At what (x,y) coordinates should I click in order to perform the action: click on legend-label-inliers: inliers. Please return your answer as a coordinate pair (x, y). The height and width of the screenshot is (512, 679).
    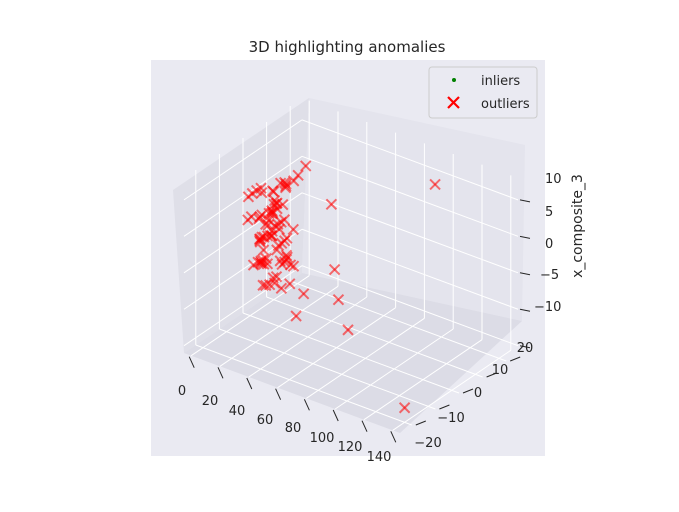
    Looking at the image, I should click on (500, 81).